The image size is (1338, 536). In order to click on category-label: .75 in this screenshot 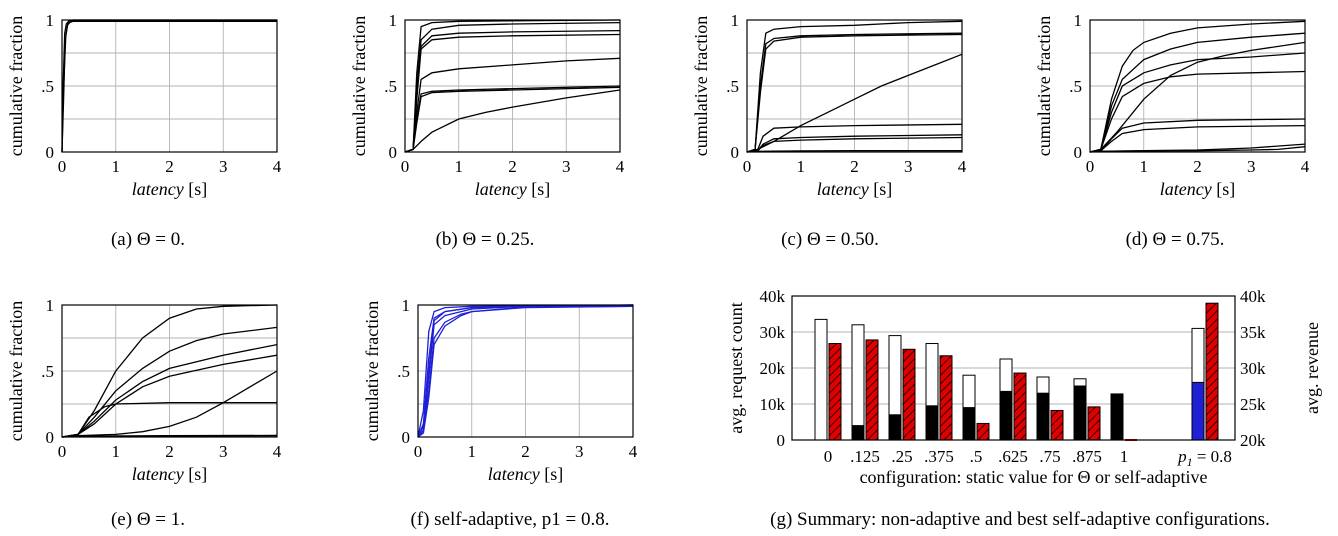, I will do `click(1049, 456)`.